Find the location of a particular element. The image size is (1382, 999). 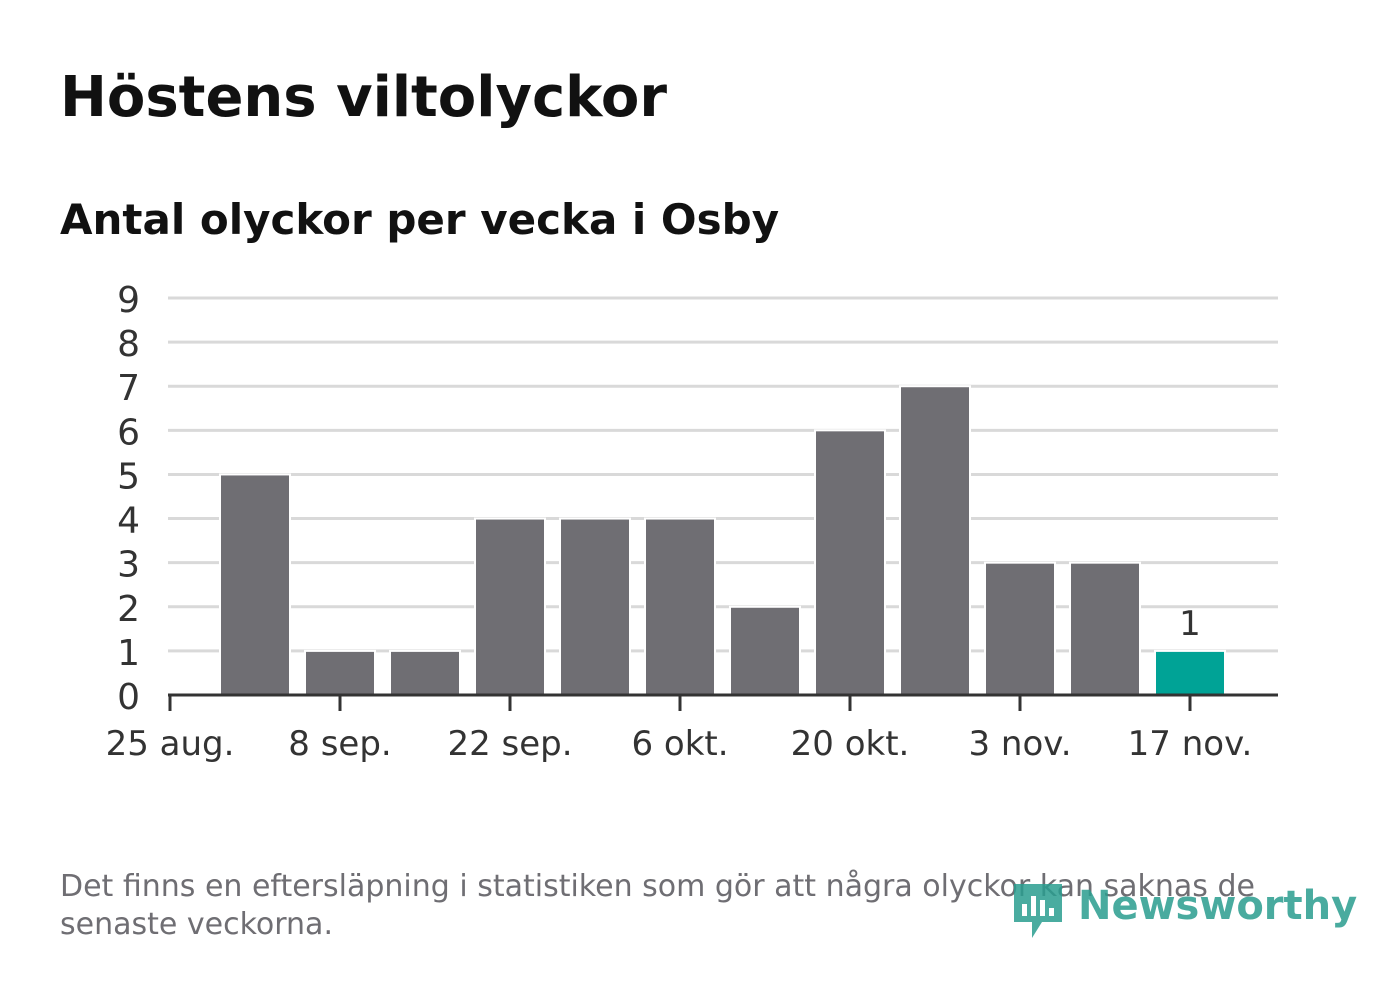

y-tick-label: 6 is located at coordinates (128, 432).